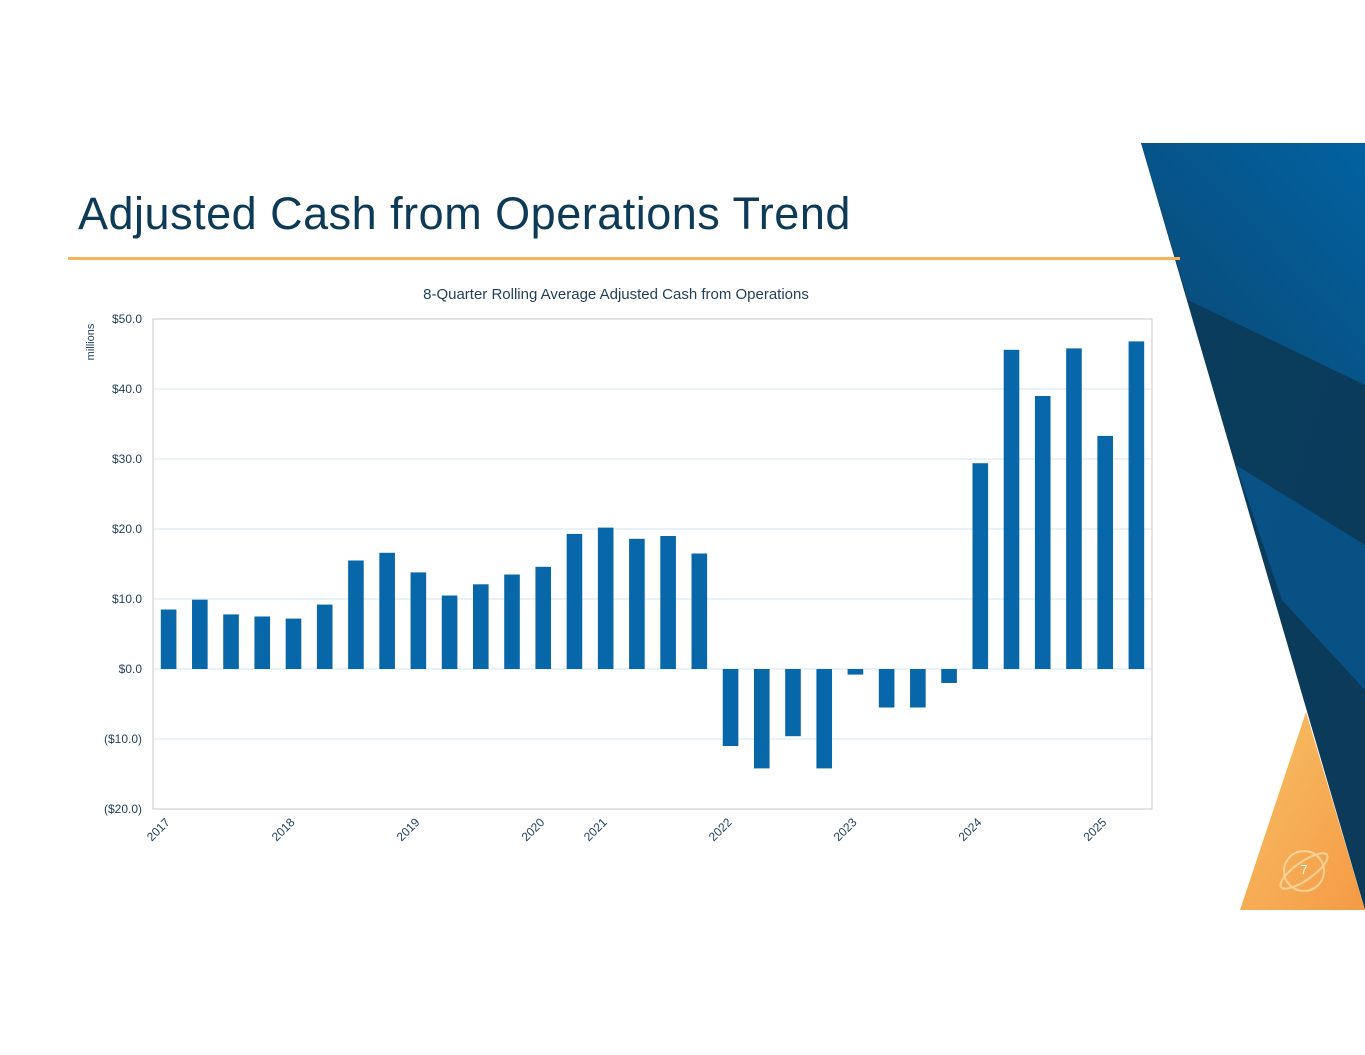  Describe the element at coordinates (624, 258) in the screenshot. I see `title-underline` at that location.